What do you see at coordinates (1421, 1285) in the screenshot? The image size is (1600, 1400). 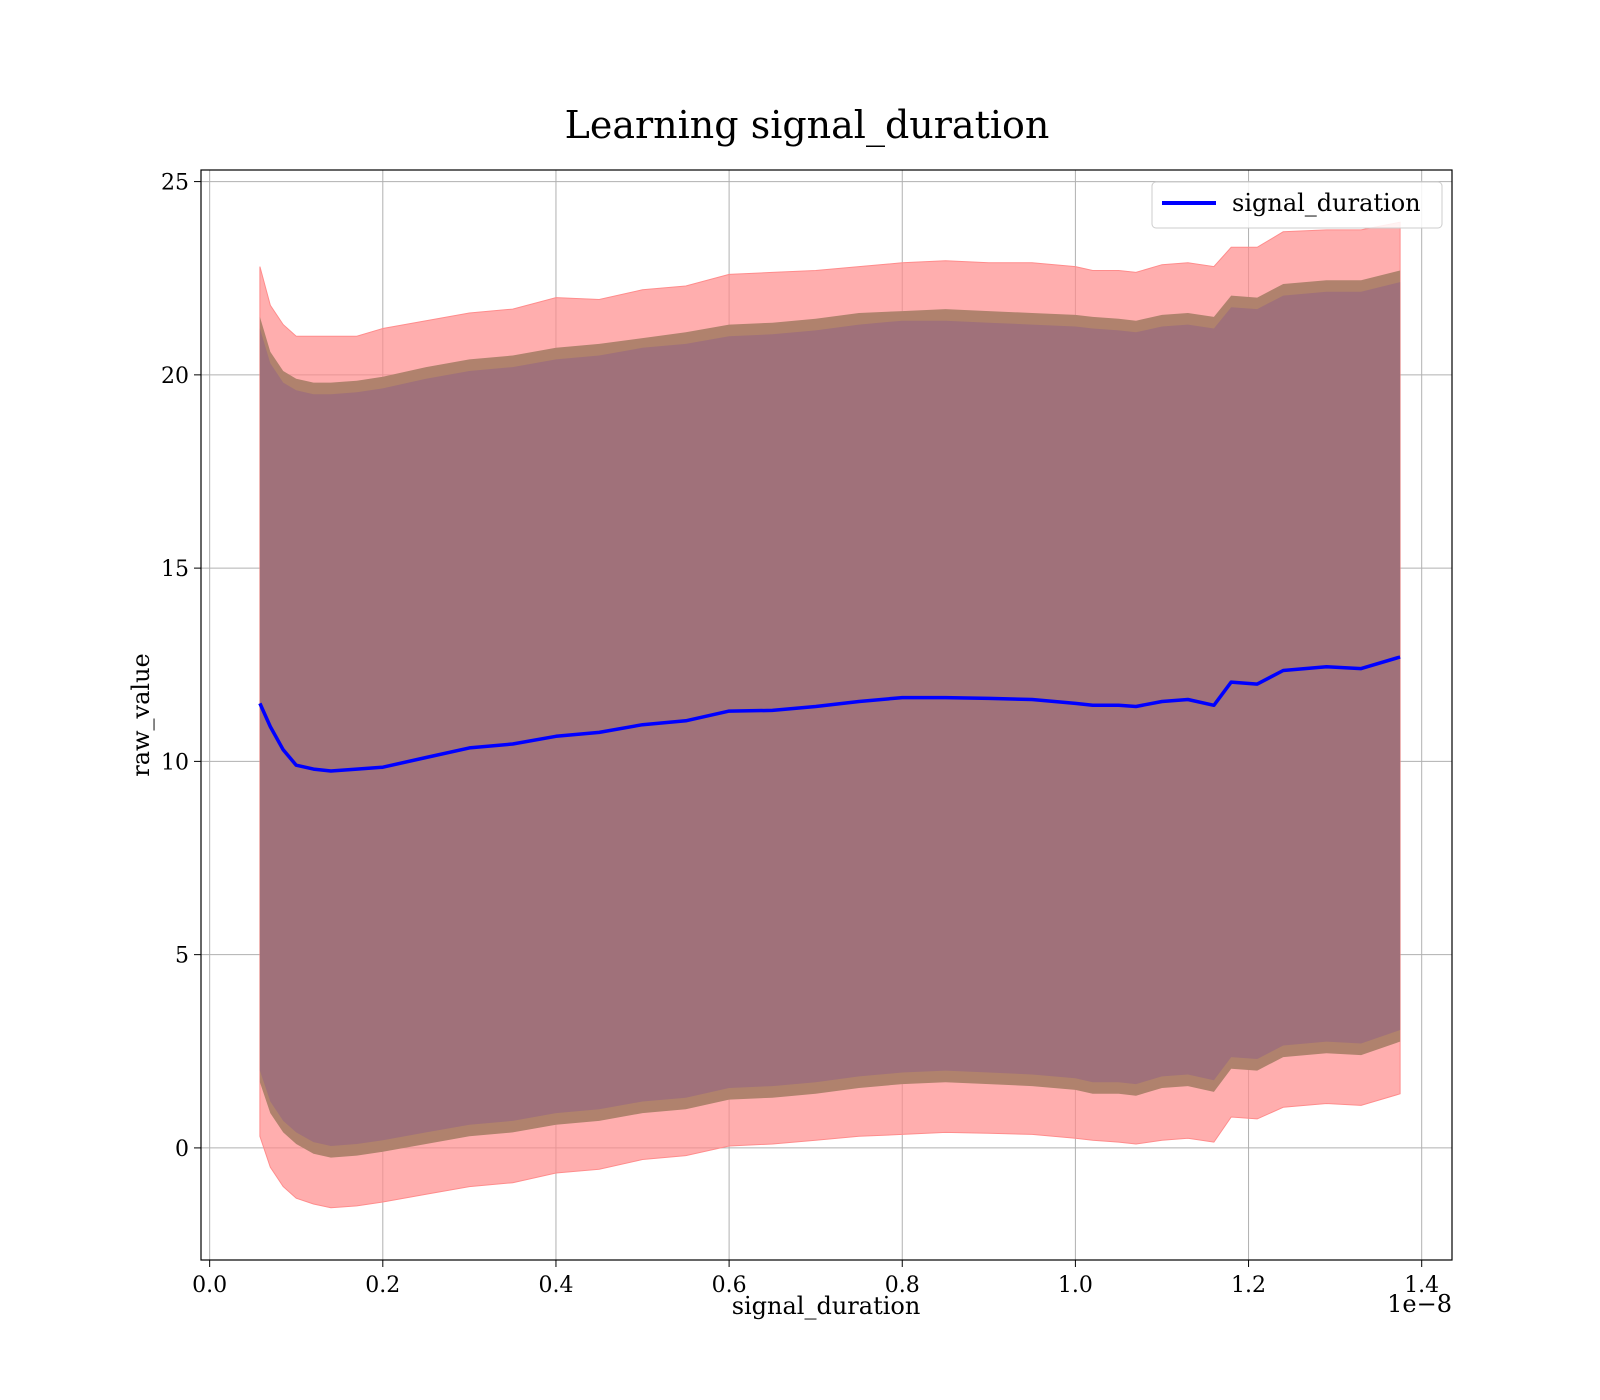 I see `x-tick-label-7: 1.4` at bounding box center [1421, 1285].